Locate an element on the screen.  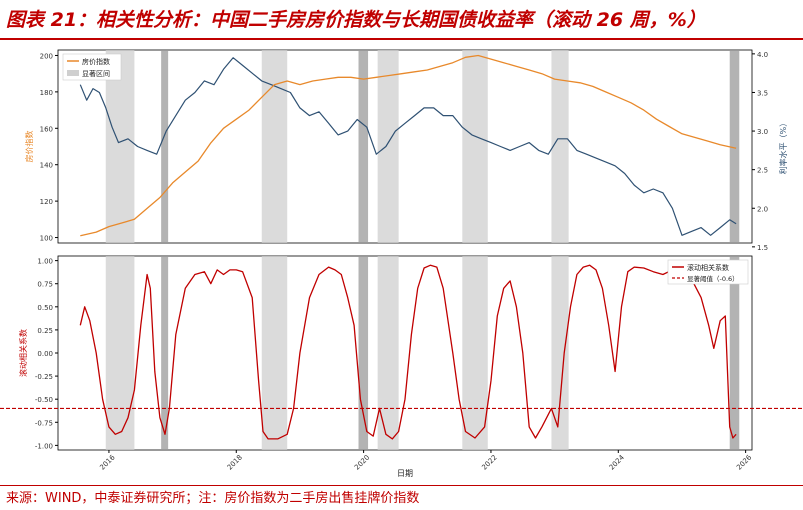
x-tick-label-1: 2018 is located at coordinates (235, 462).